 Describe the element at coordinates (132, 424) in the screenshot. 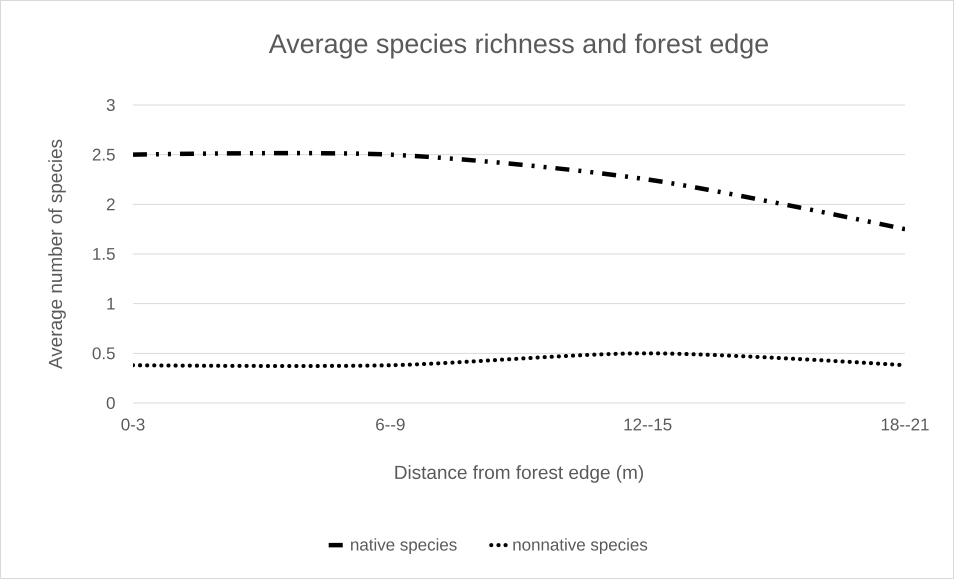

I see `x-tick-label: 0-3` at that location.